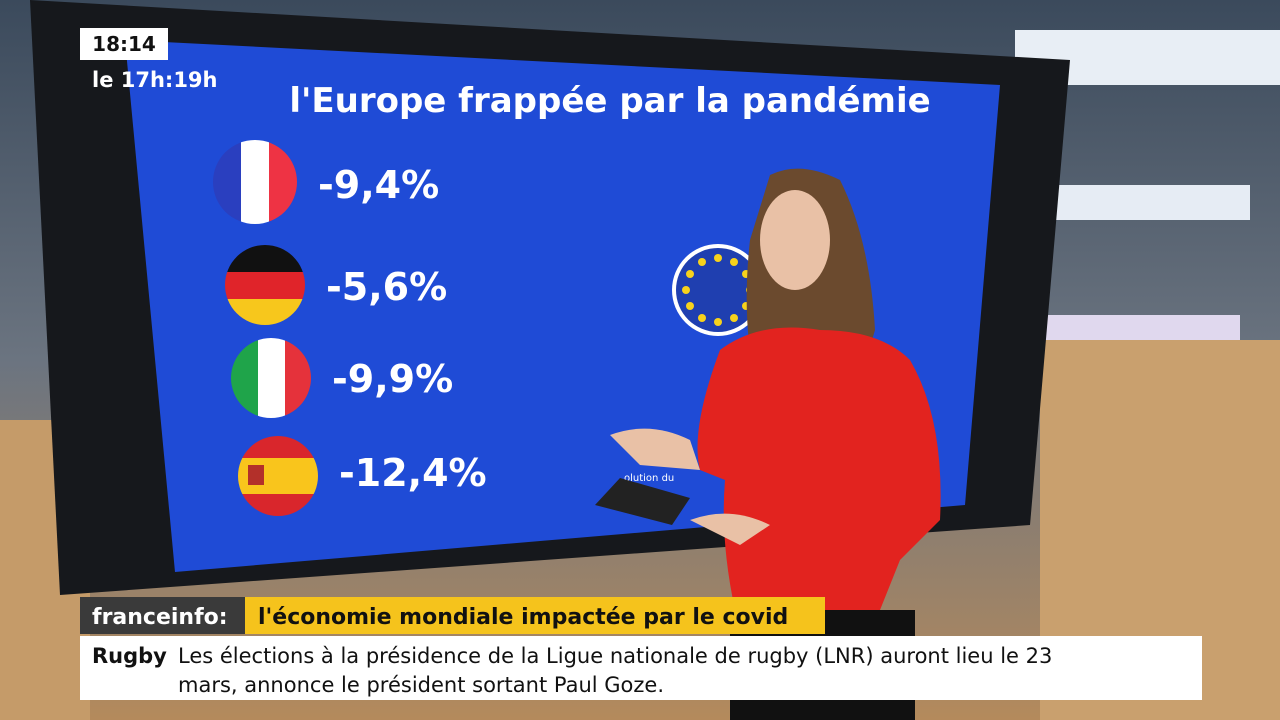 The height and width of the screenshot is (720, 1280). I want to click on brand: franceinfo:, so click(160, 617).